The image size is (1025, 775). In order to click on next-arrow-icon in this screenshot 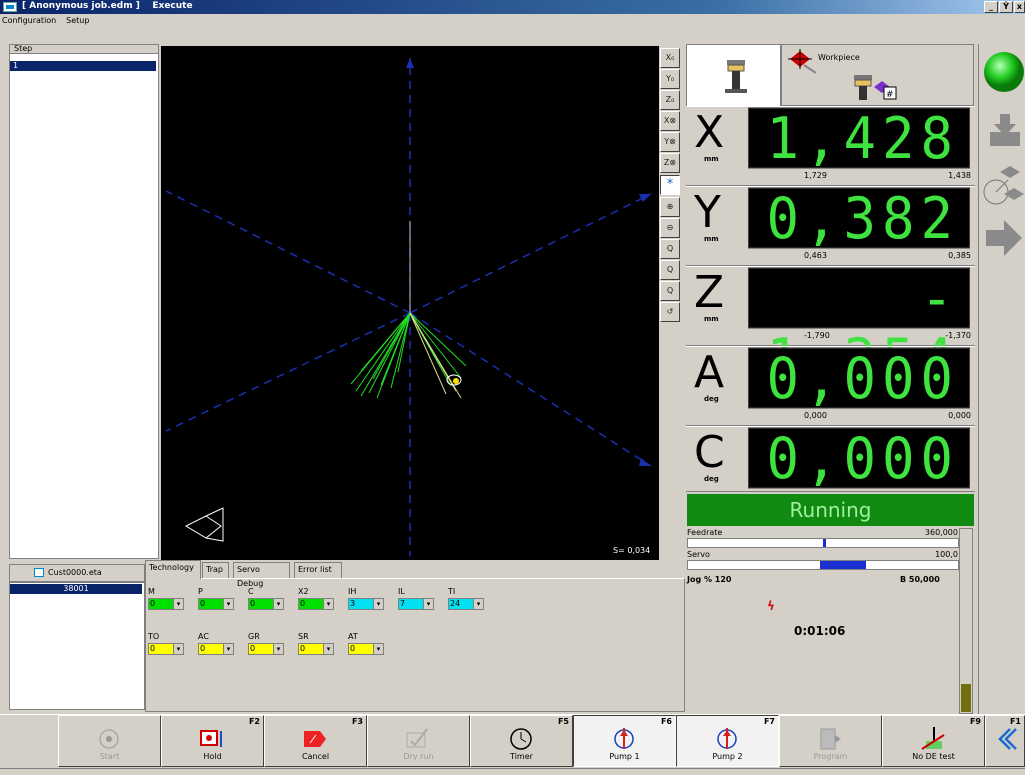, I will do `click(1002, 238)`.